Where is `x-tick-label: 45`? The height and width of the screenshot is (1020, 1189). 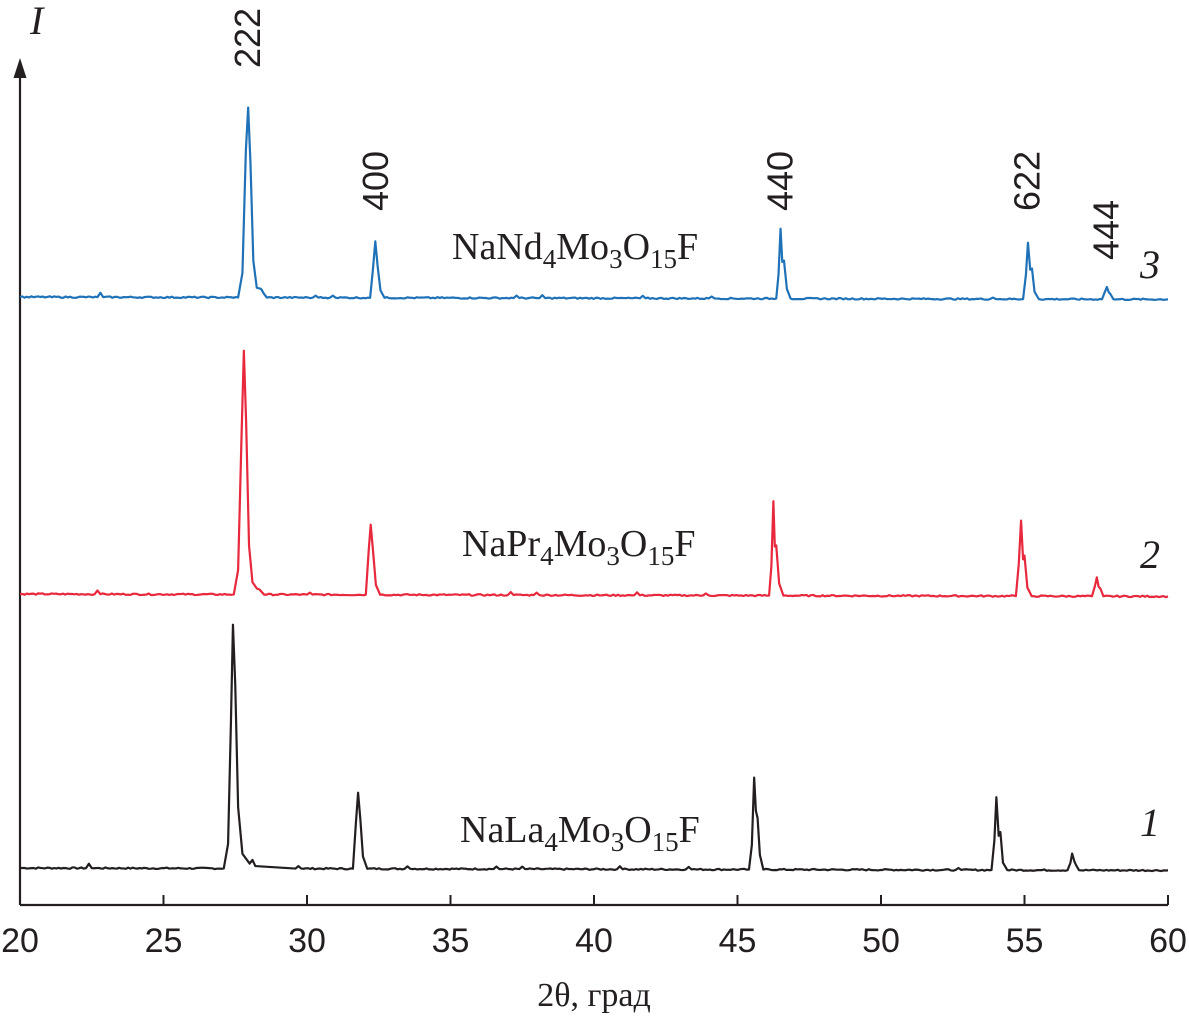 x-tick-label: 45 is located at coordinates (738, 941).